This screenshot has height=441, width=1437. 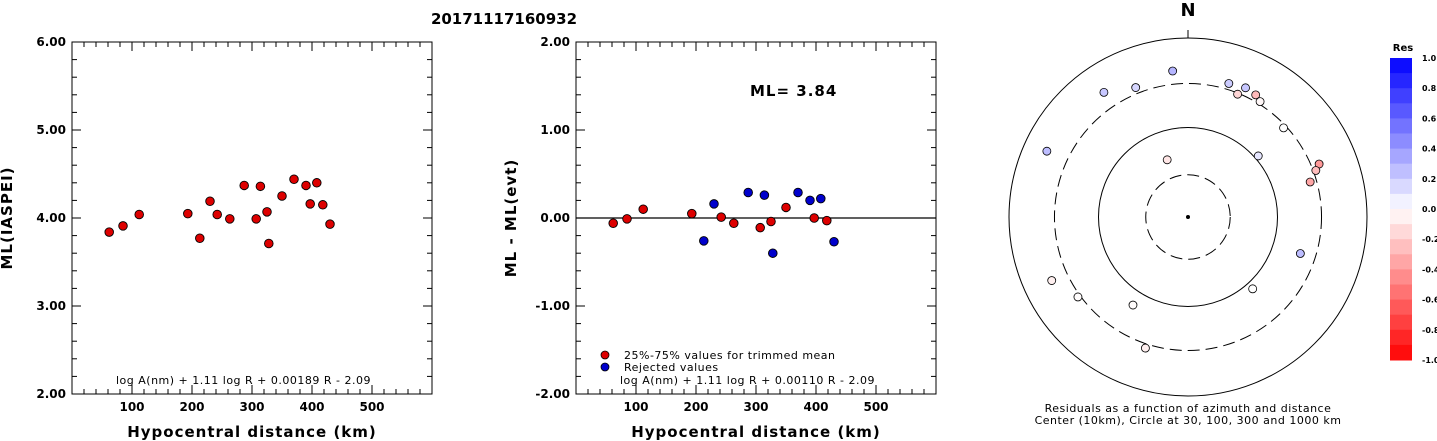 I want to click on plot1-y-tick-labels: 2.00 3.00 4.00 5.00 6.00, so click(x=51, y=218).